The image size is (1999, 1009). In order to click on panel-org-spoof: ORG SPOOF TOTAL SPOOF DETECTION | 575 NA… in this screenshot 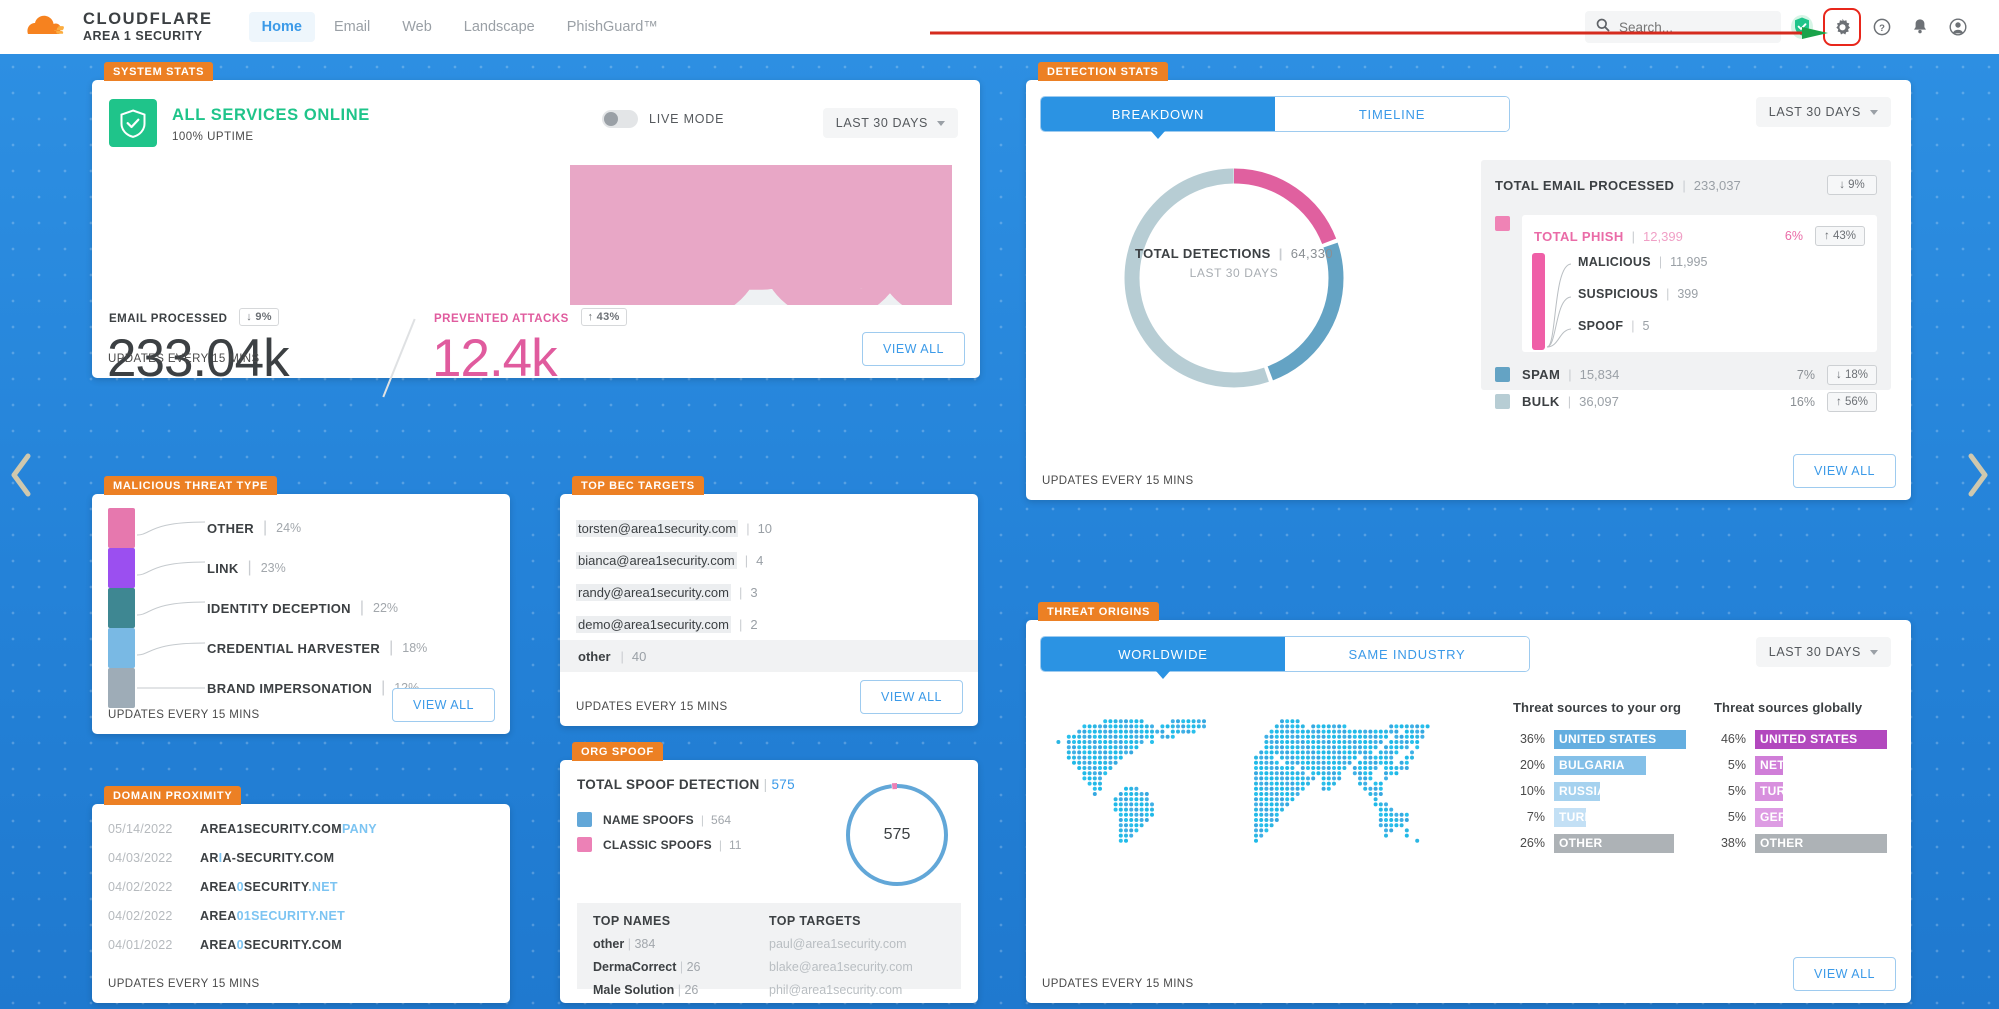, I will do `click(769, 872)`.